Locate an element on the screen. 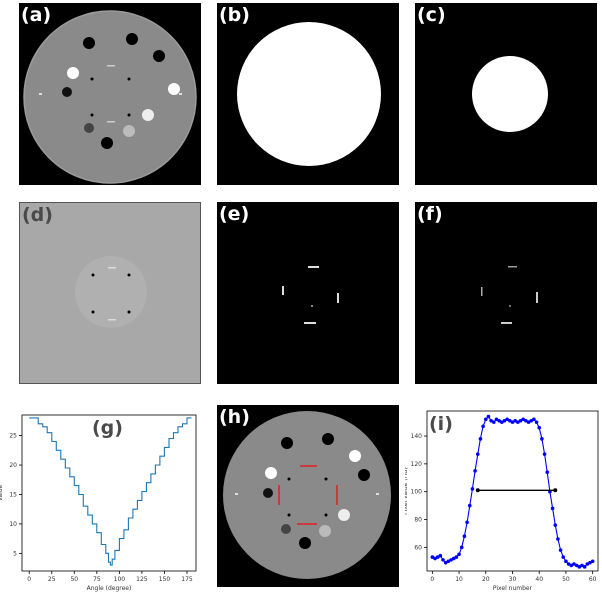 Image resolution: width=602 pixels, height=592 pixels. y-tick-label: 80 is located at coordinates (418, 520).